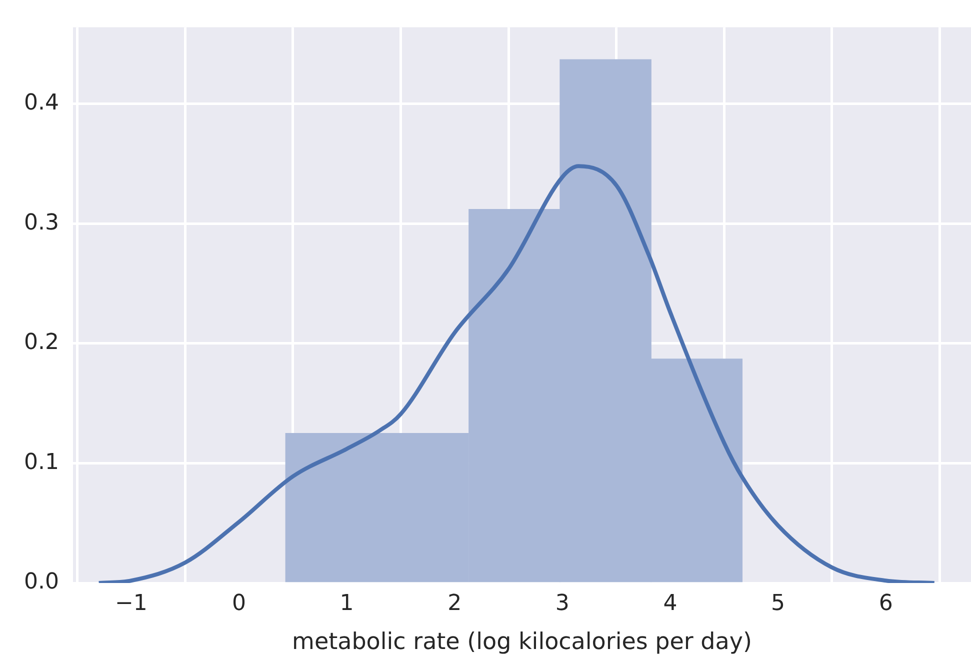  What do you see at coordinates (885, 603) in the screenshot?
I see `x-tick-label: 6` at bounding box center [885, 603].